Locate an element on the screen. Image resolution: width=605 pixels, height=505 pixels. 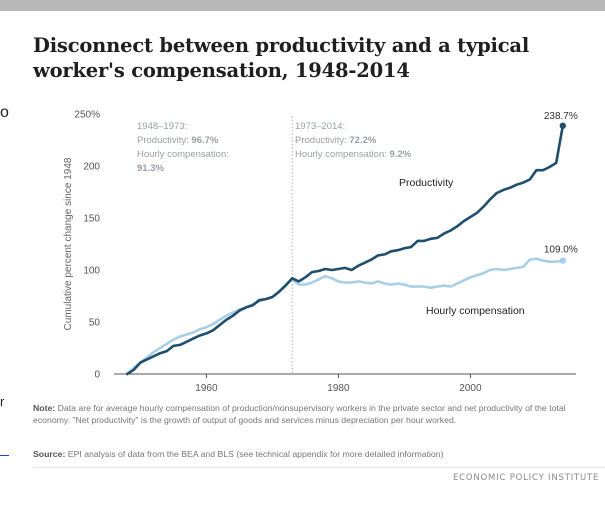
left-edge-glyph: o is located at coordinates (4, 112).